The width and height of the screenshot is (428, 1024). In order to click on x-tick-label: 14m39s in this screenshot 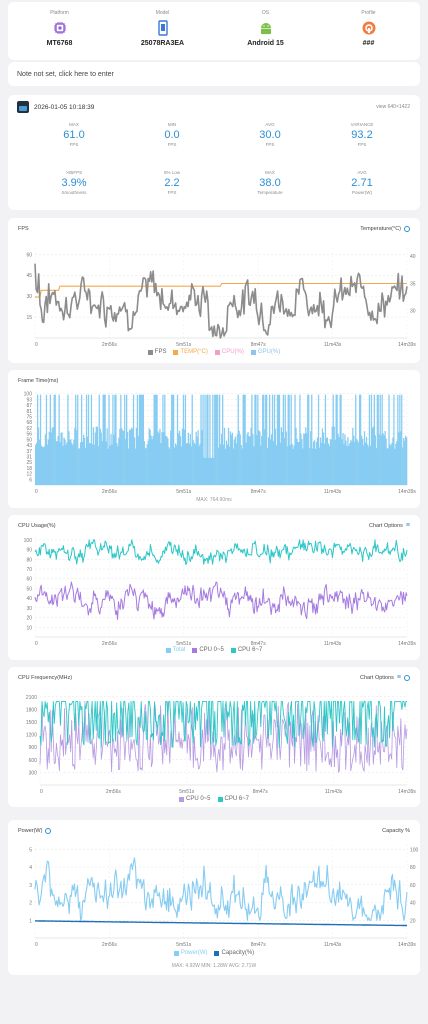, I will do `click(407, 792)`.